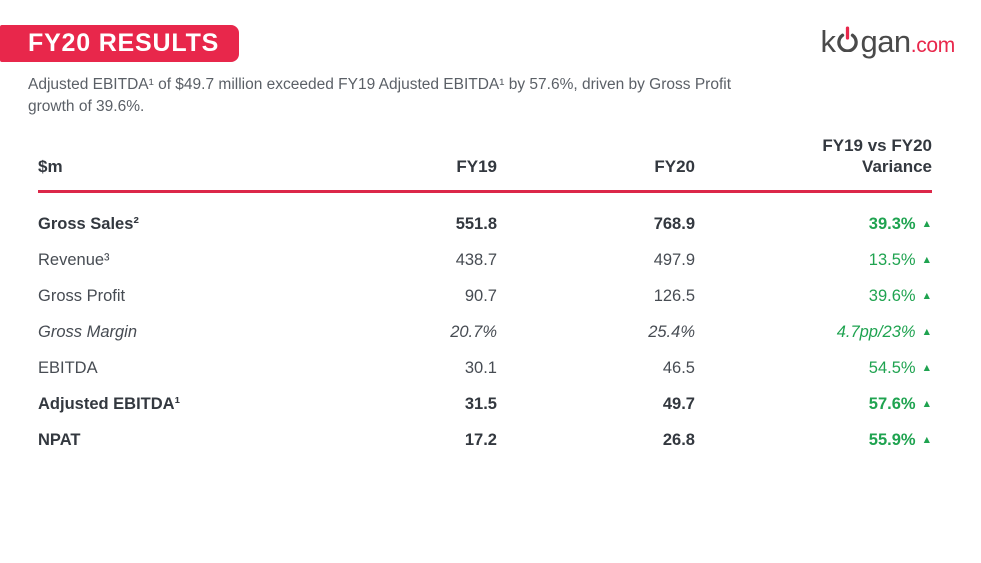  I want to click on page-title: FY20 RESULTS, so click(124, 43).